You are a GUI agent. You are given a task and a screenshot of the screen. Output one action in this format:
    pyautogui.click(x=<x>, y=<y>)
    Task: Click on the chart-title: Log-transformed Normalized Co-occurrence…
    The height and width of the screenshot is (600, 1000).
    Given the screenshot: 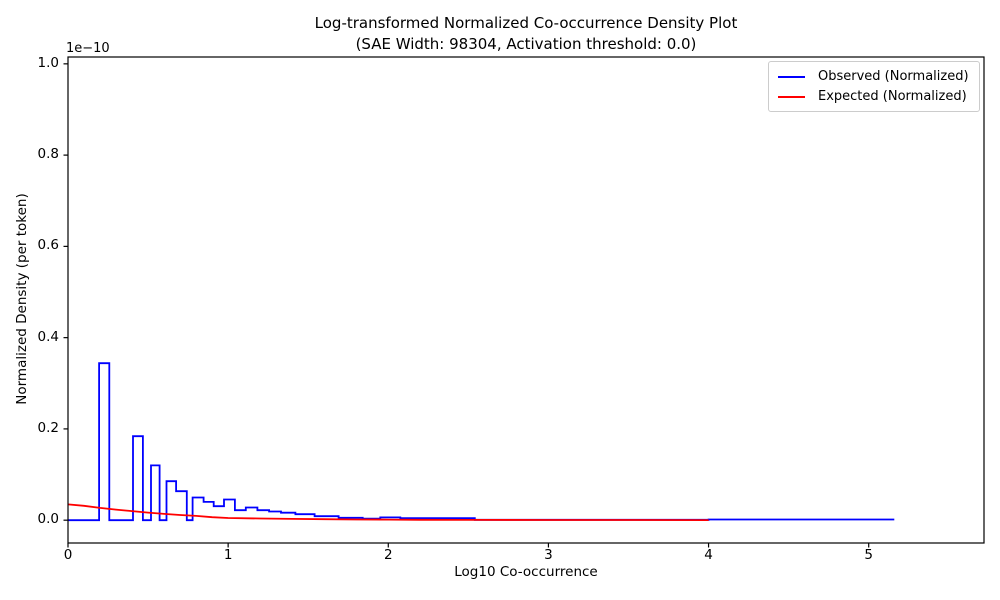 What is the action you would take?
    pyautogui.click(x=526, y=23)
    